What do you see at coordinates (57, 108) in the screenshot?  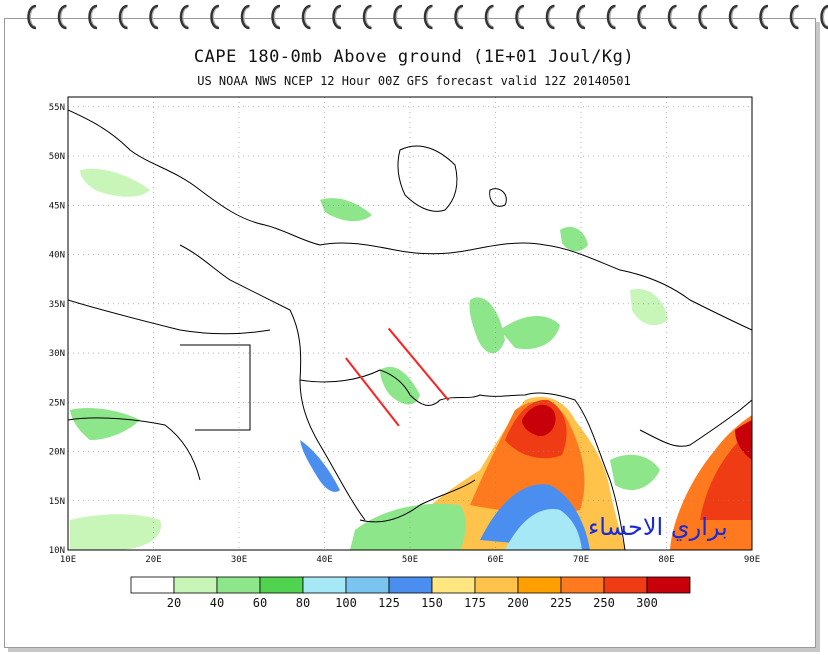 I see `lat-label: 55N` at bounding box center [57, 108].